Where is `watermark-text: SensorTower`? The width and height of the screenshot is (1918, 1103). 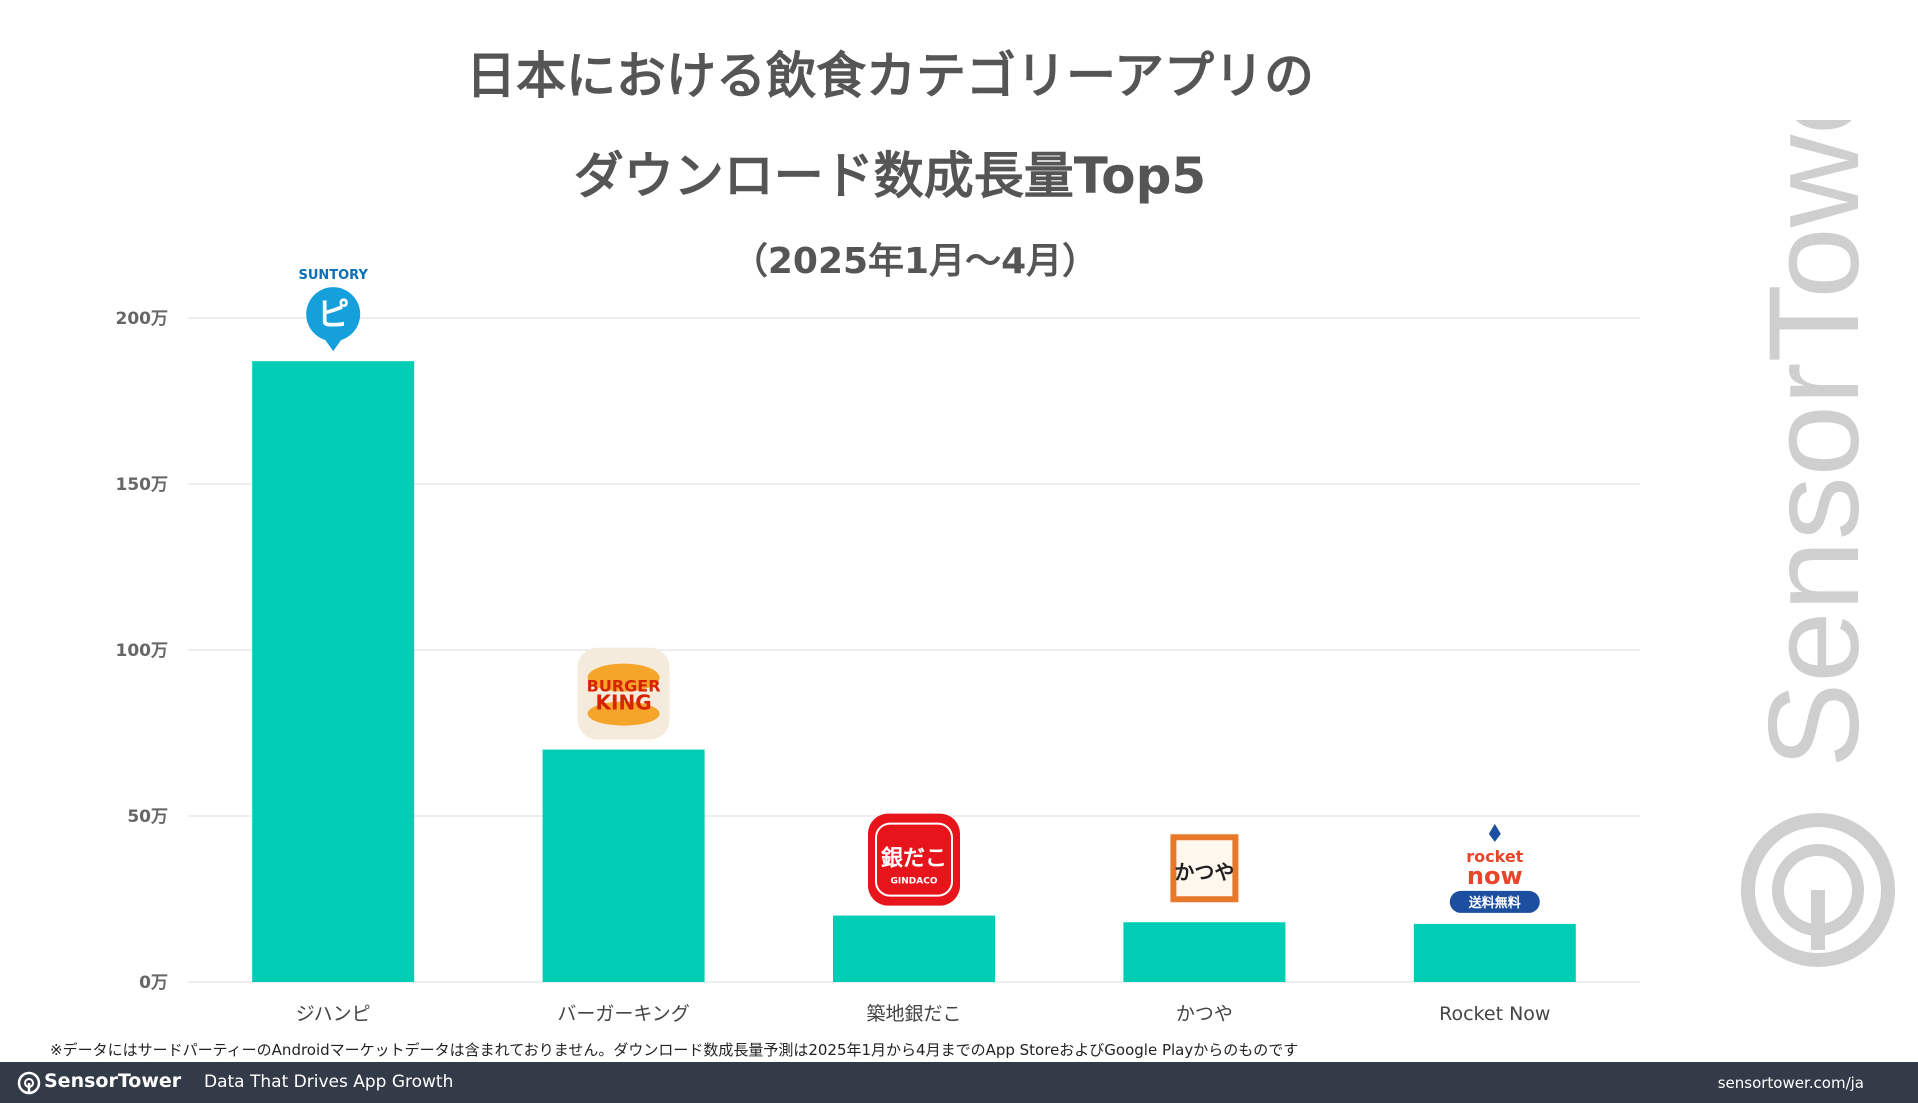 watermark-text: SensorTower is located at coordinates (1814, 444).